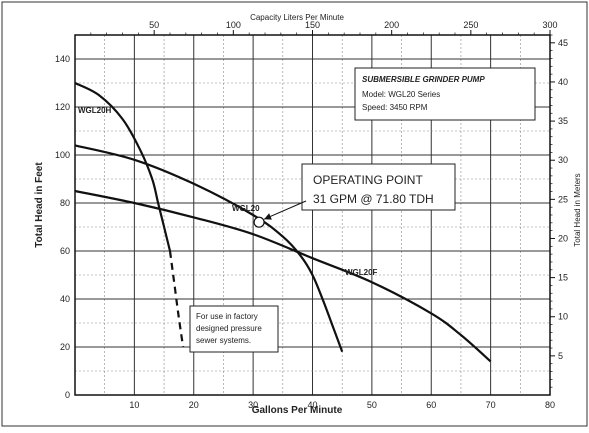 This screenshot has width=589, height=433. What do you see at coordinates (297, 17) in the screenshot?
I see `x2-axis-label: Capacity Liters Per Minute` at bounding box center [297, 17].